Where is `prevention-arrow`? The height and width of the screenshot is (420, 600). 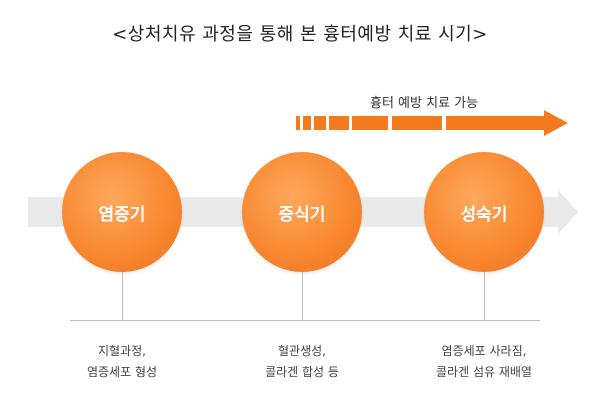
prevention-arrow is located at coordinates (432, 123).